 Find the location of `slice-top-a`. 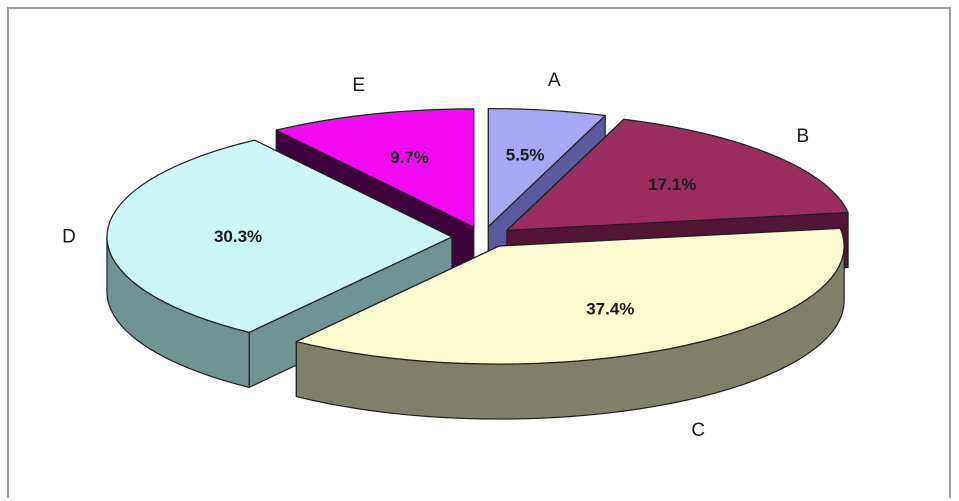

slice-top-a is located at coordinates (546, 167).